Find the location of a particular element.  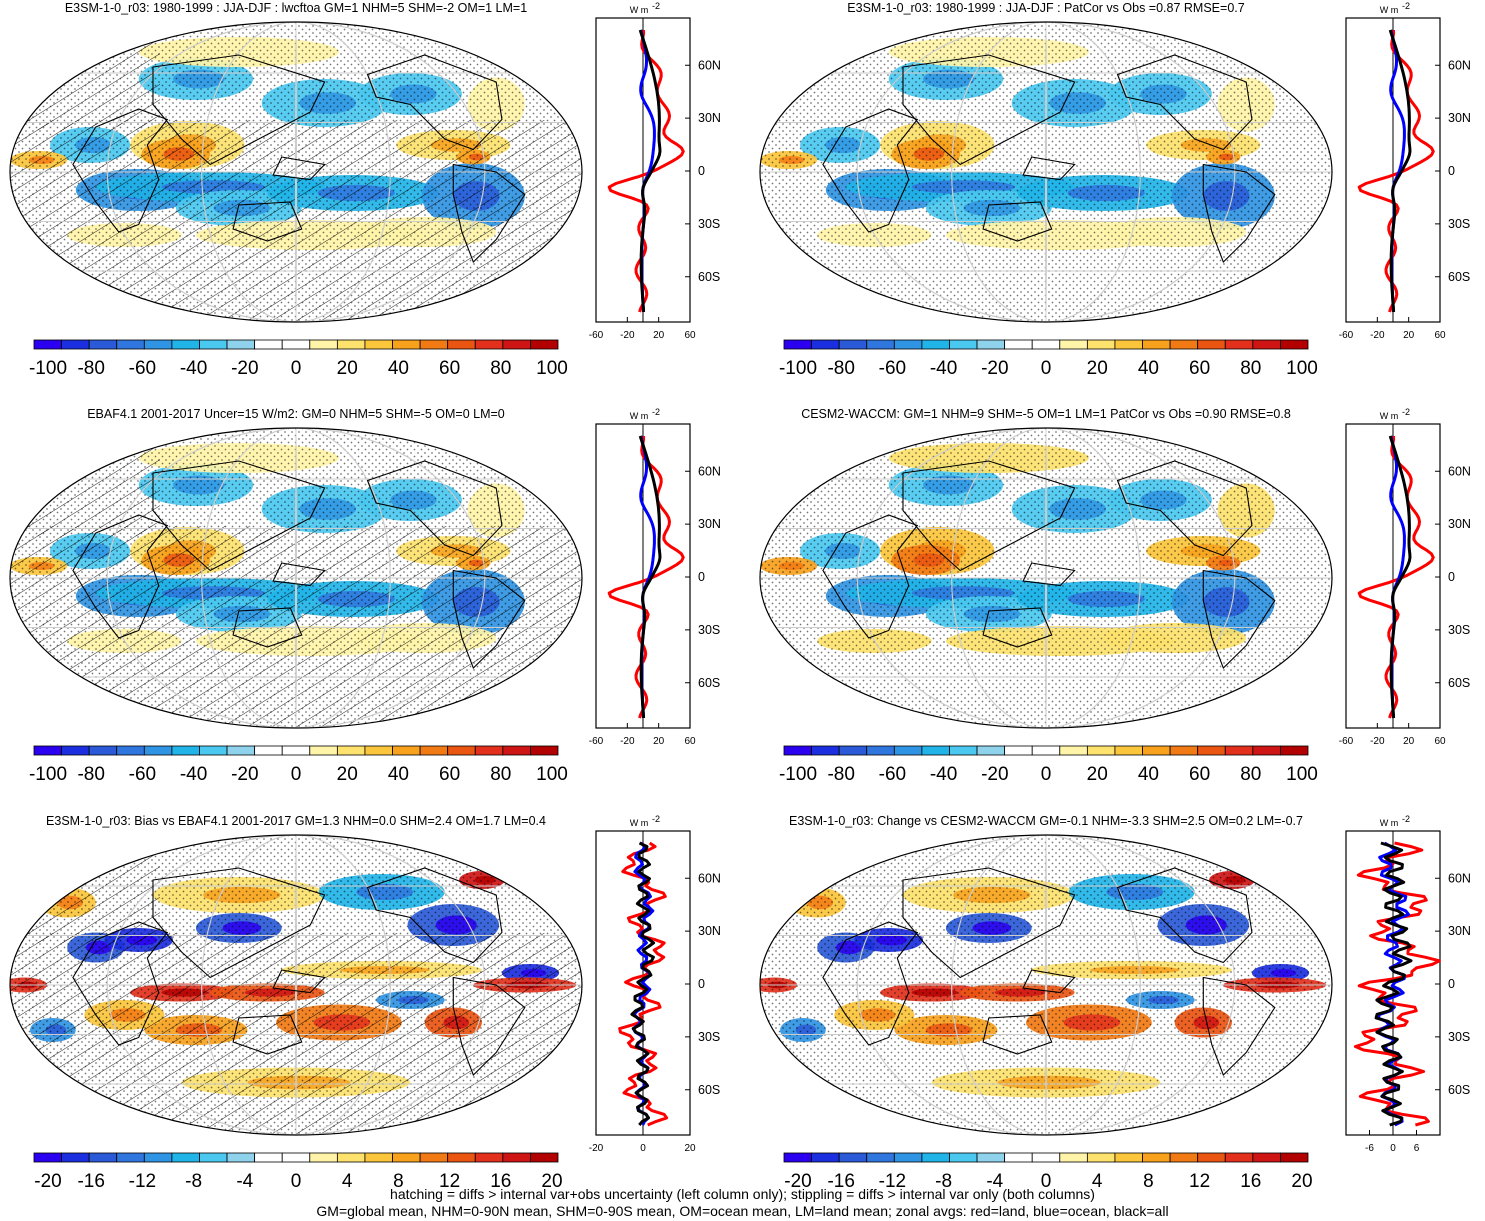

colorbar-tick-label: 12 is located at coordinates (449, 1181).